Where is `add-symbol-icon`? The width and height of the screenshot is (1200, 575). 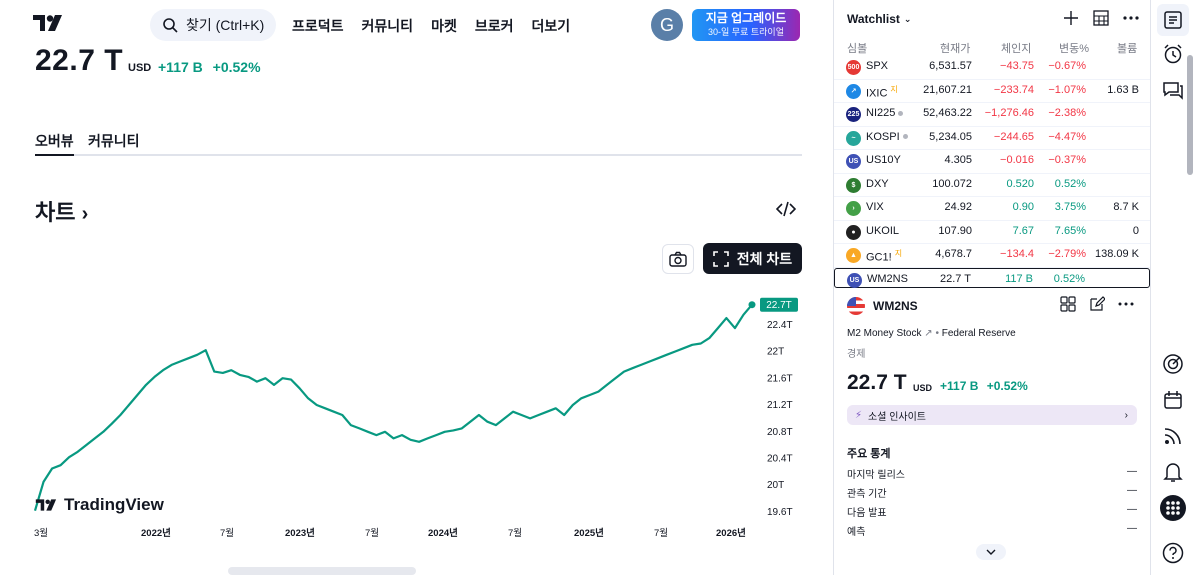 add-symbol-icon is located at coordinates (1071, 18).